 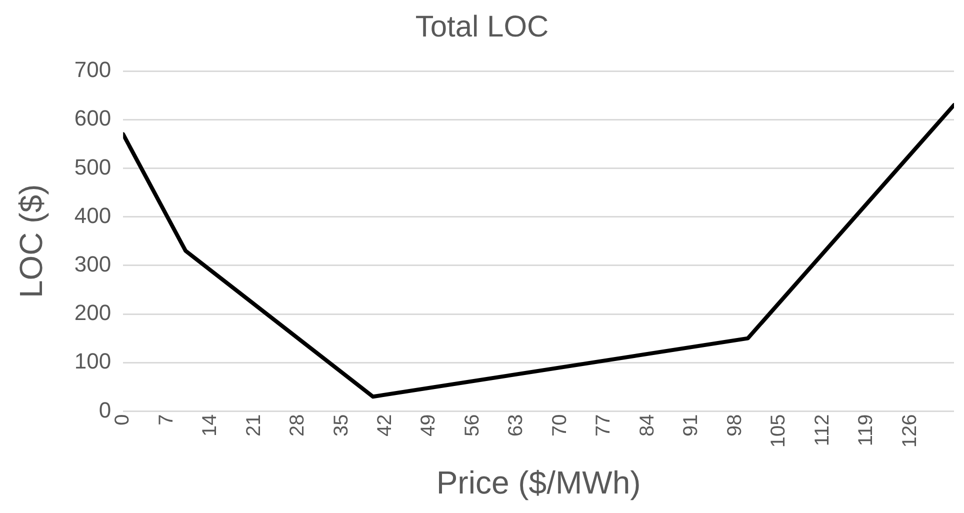 I want to click on x-tick-label: 119, so click(x=866, y=430).